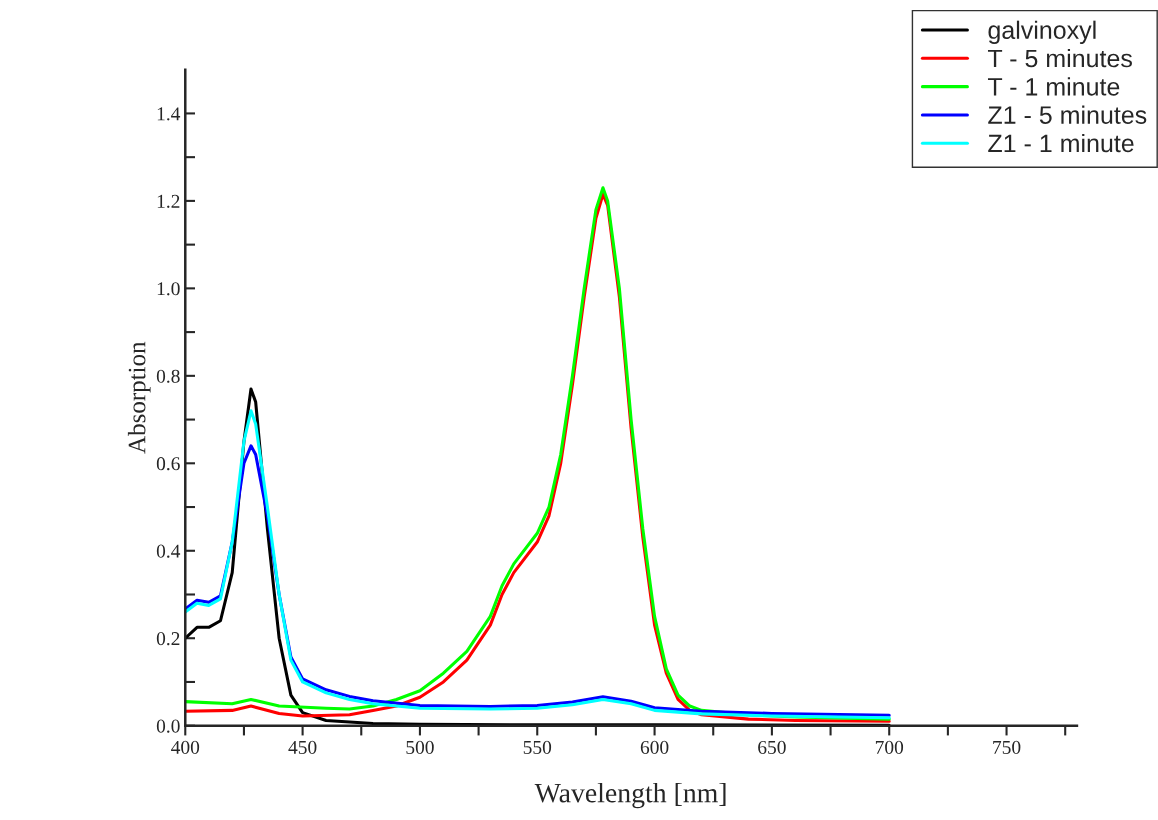  What do you see at coordinates (1067, 114) in the screenshot?
I see `legend-label: Z1 - 5 minutes` at bounding box center [1067, 114].